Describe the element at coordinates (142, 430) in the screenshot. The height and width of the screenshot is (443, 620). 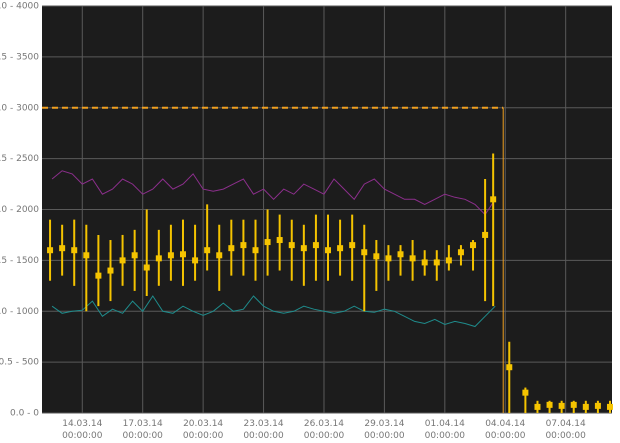
I see `x-tick-label: 17.03.14 00:00:00` at that location.